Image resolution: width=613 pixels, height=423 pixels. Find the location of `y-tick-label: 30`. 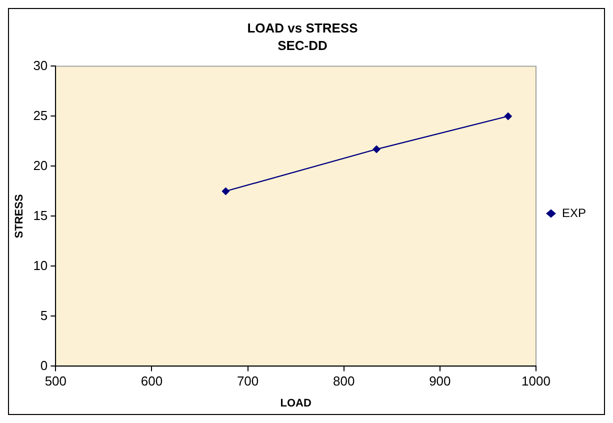

y-tick-label: 30 is located at coordinates (40, 65).